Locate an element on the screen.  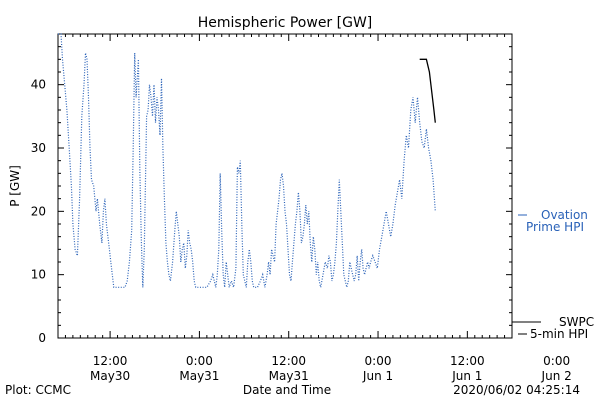
y-tick-label: 30 is located at coordinates (38, 148).